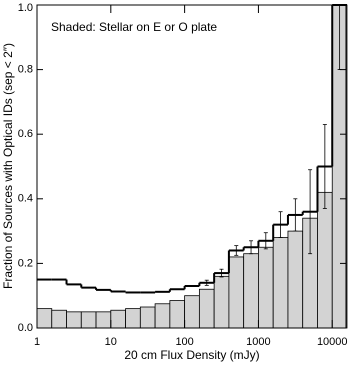 Image resolution: width=348 pixels, height=368 pixels. What do you see at coordinates (37, 342) in the screenshot?
I see `x-tick-label: 1` at bounding box center [37, 342].